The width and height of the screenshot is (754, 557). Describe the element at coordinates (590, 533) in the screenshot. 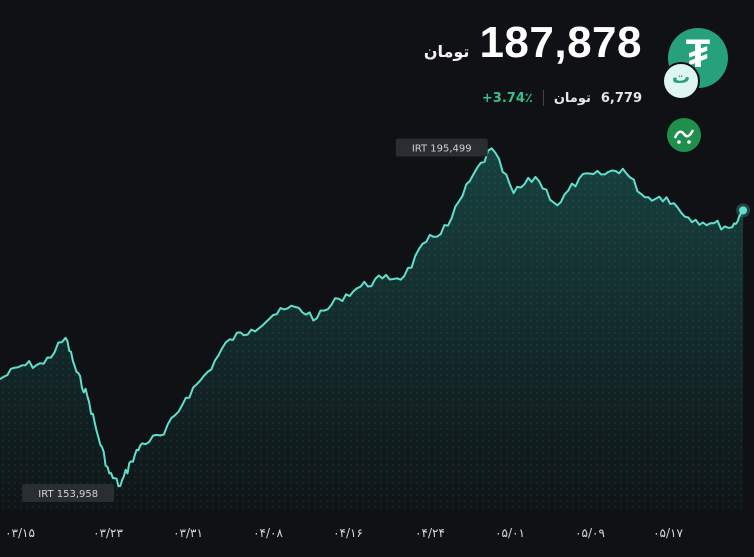

I see `x-tick-label: ۰۵/۰۹` at that location.